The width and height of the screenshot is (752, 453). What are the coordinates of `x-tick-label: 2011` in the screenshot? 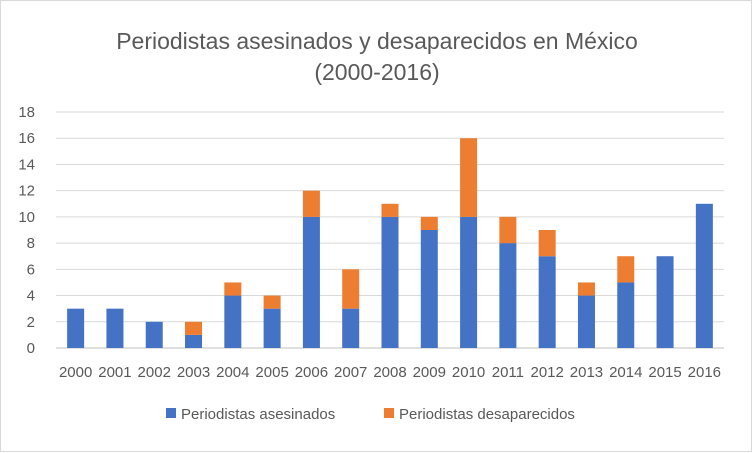 It's located at (508, 372).